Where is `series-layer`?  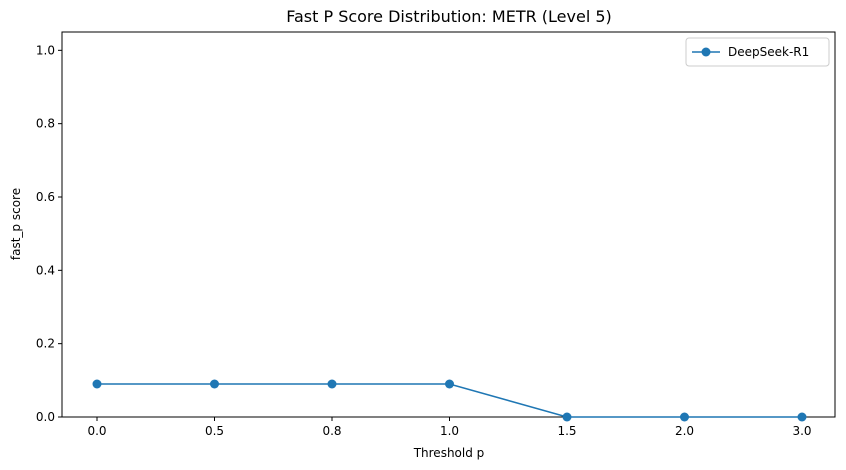
series-layer is located at coordinates (449, 400).